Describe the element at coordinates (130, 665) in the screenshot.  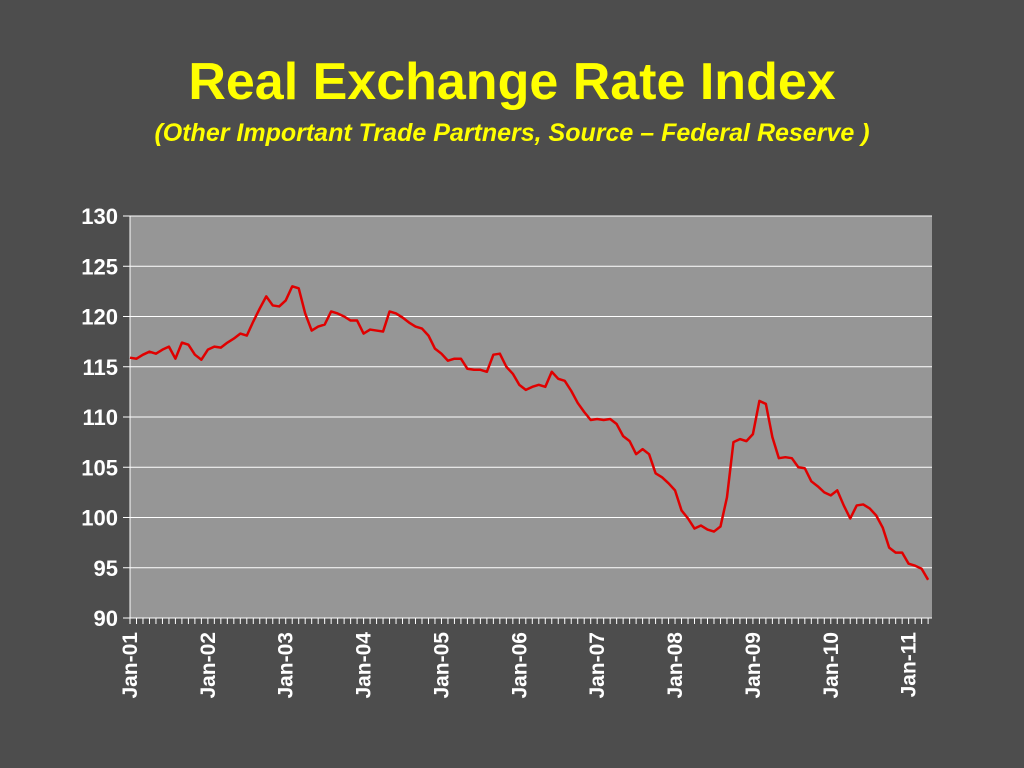
I see `x-tick-label: Jan-01` at that location.